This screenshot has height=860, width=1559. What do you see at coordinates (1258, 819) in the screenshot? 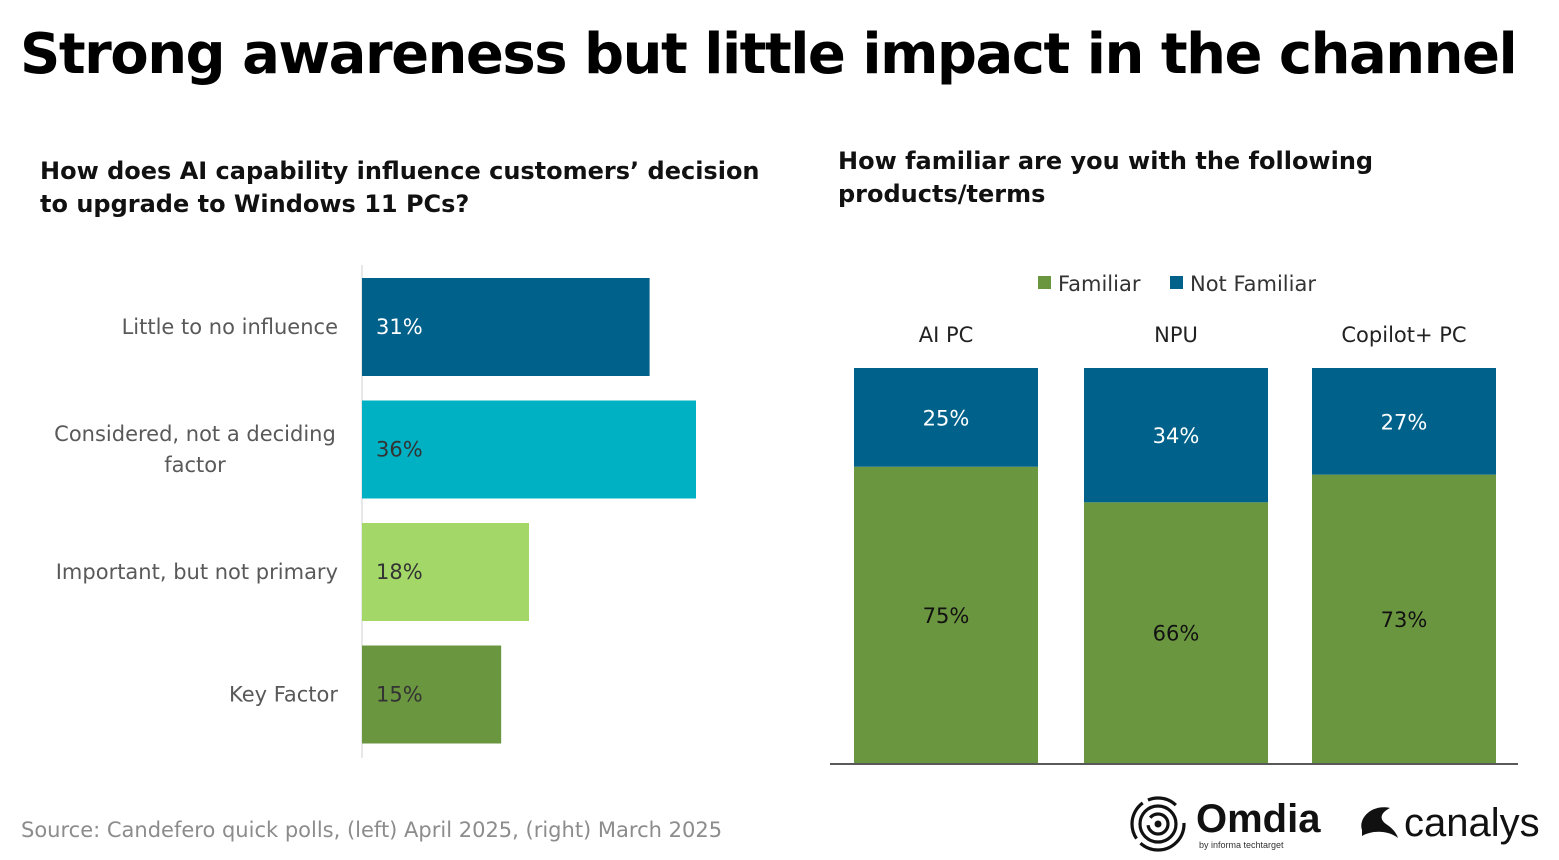
I see `svg-text: Omdia` at bounding box center [1258, 819].